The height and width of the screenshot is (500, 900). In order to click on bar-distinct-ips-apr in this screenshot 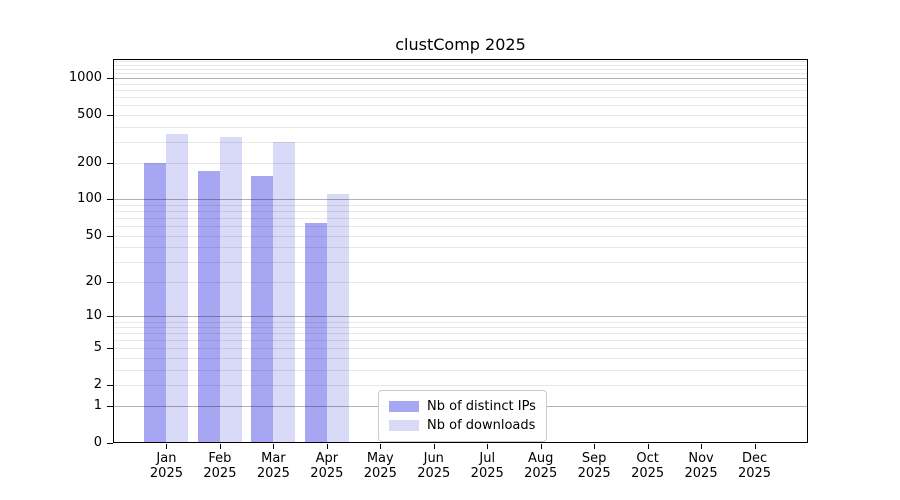, I will do `click(315, 332)`.